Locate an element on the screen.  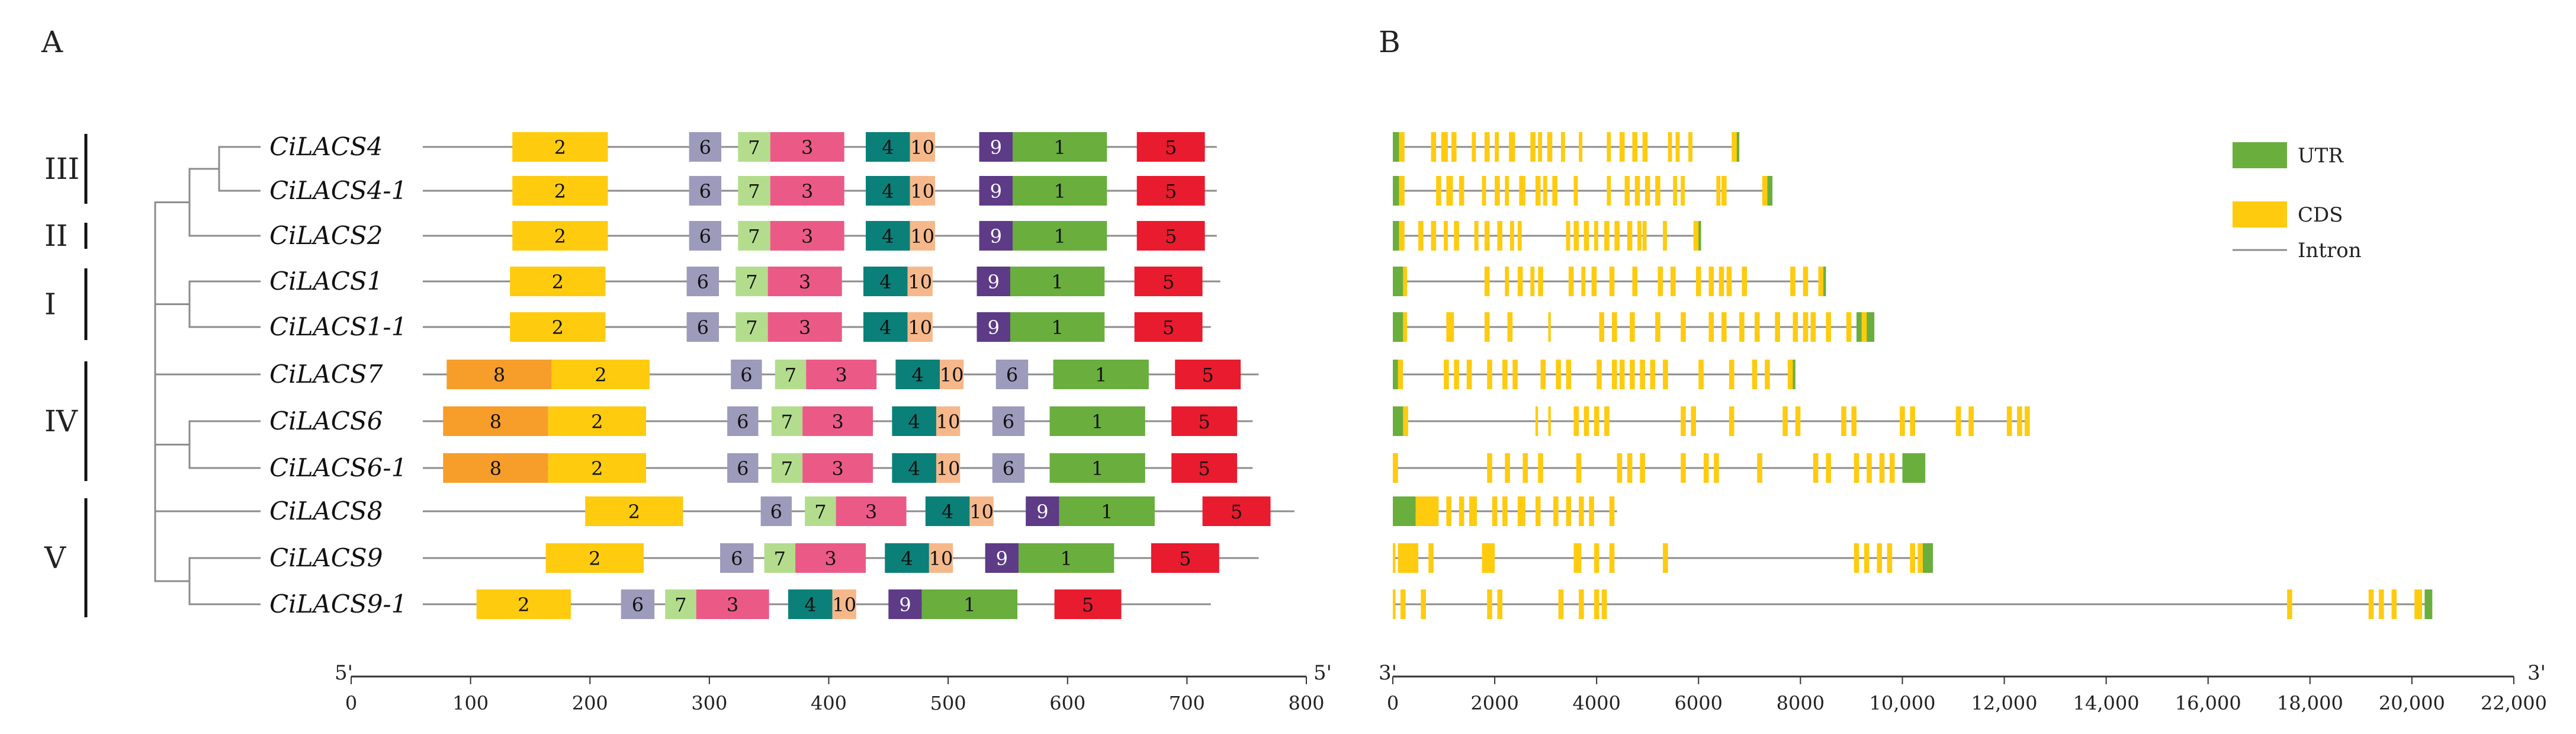
motif-number: 9 is located at coordinates (996, 147).